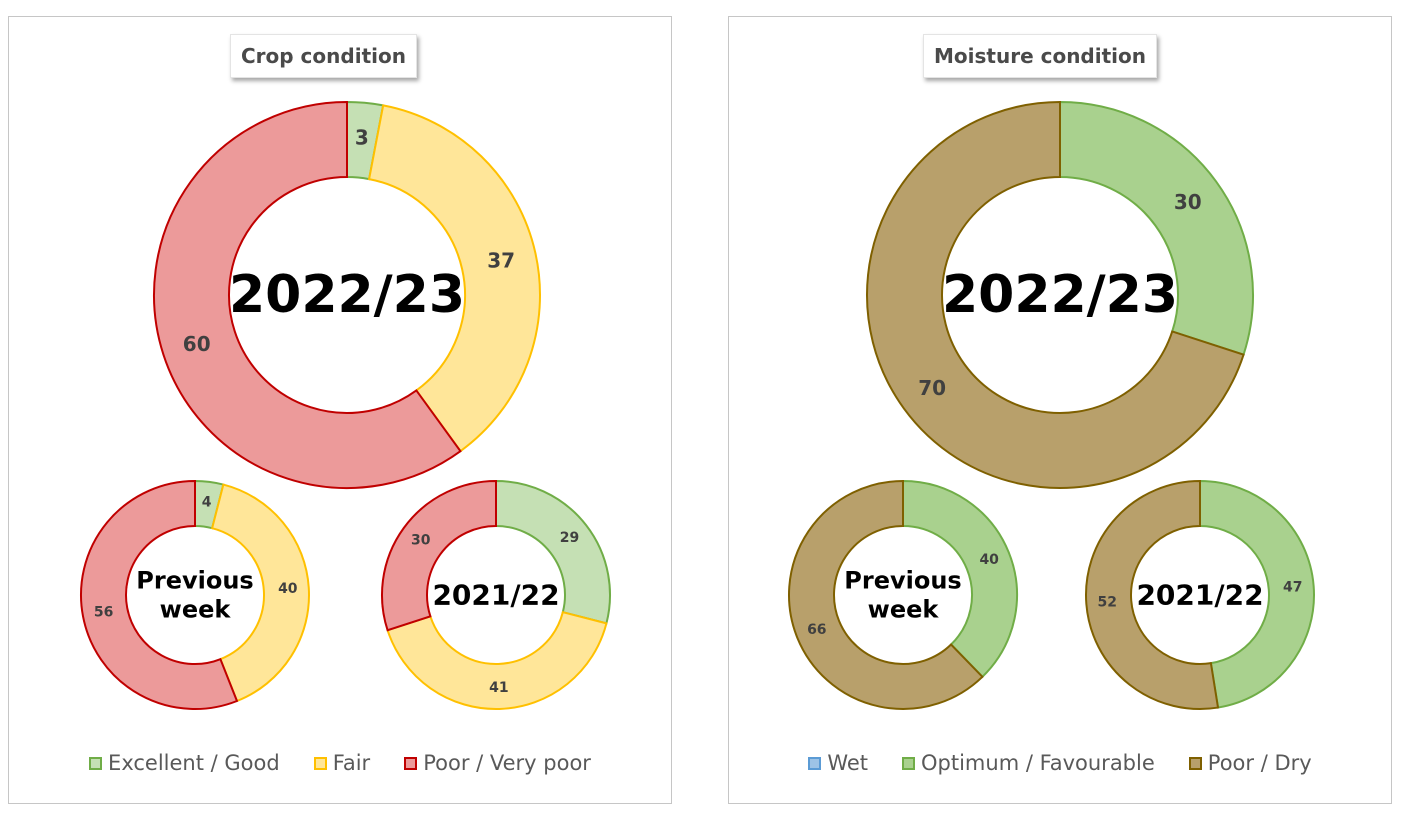 This screenshot has width=1408, height=822. What do you see at coordinates (1259, 763) in the screenshot?
I see `legend-label-dry: Poor / Dry` at bounding box center [1259, 763].